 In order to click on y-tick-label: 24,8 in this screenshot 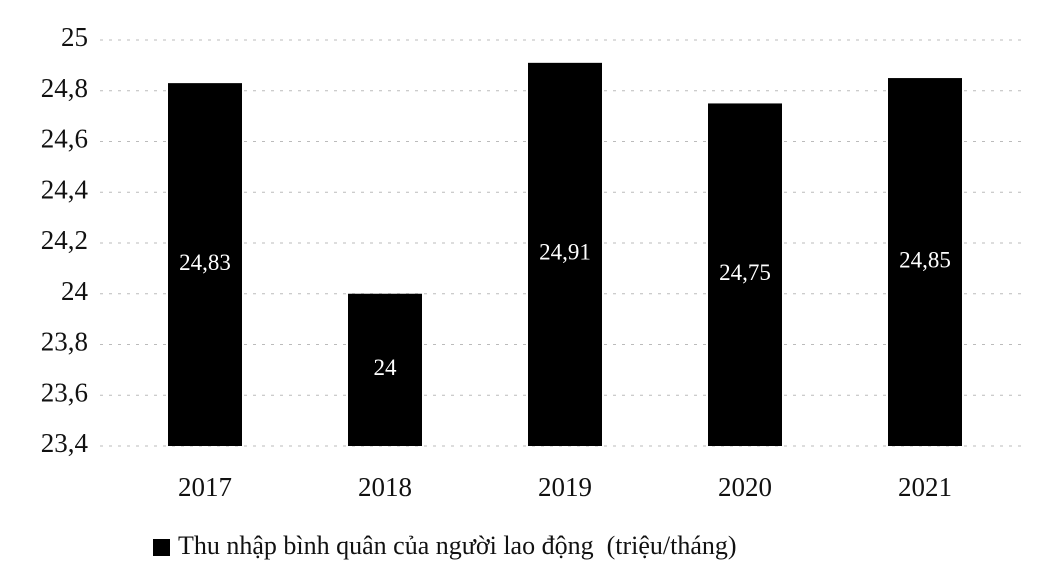, I will do `click(64, 88)`.